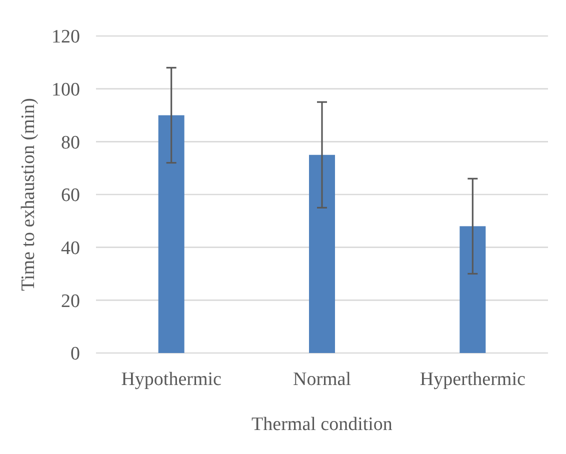 The width and height of the screenshot is (566, 454). What do you see at coordinates (70, 195) in the screenshot?
I see `y-tick-label: 60` at bounding box center [70, 195].